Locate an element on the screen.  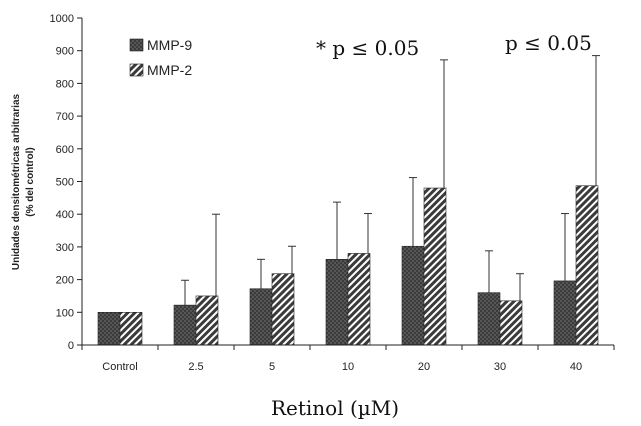
y-tick-label: 200 is located at coordinates (65, 281).